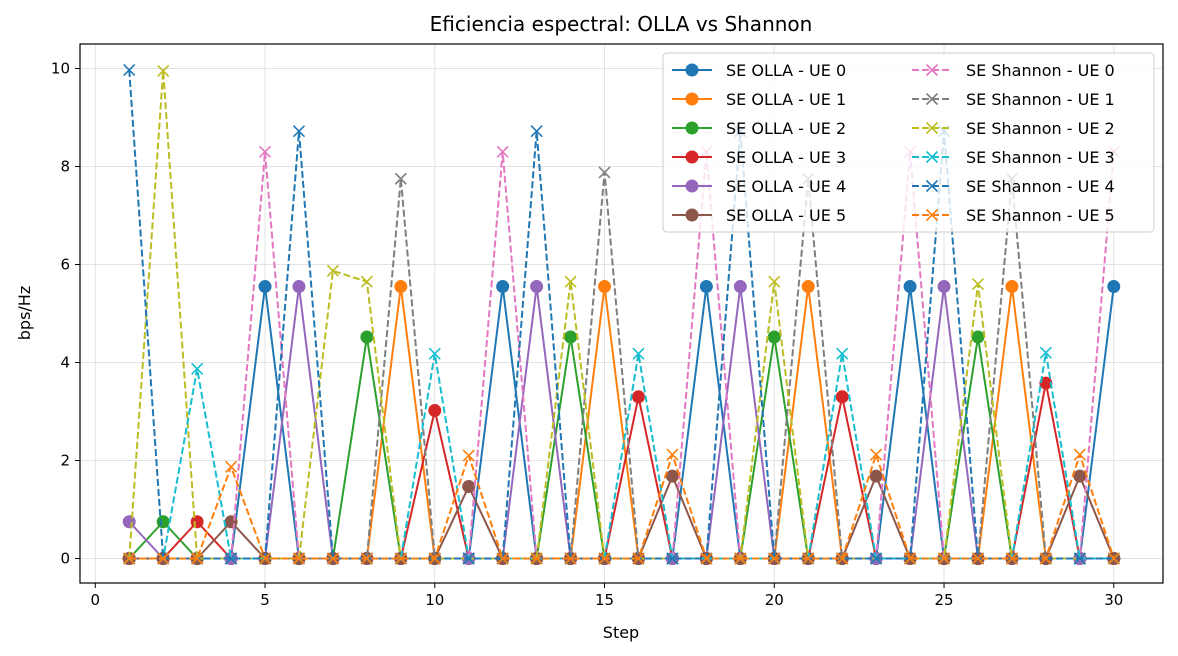  What do you see at coordinates (65, 559) in the screenshot?
I see `y-tick-label: 0` at bounding box center [65, 559].